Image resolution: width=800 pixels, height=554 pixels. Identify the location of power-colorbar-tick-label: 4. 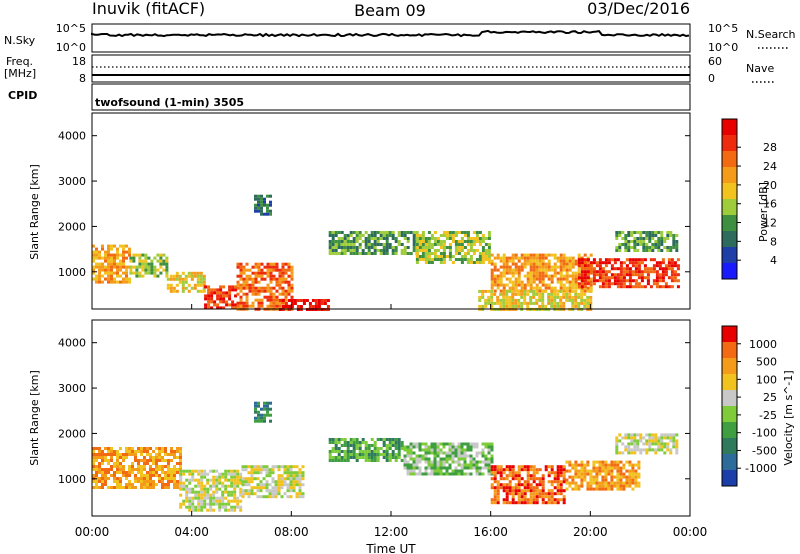
(773, 260).